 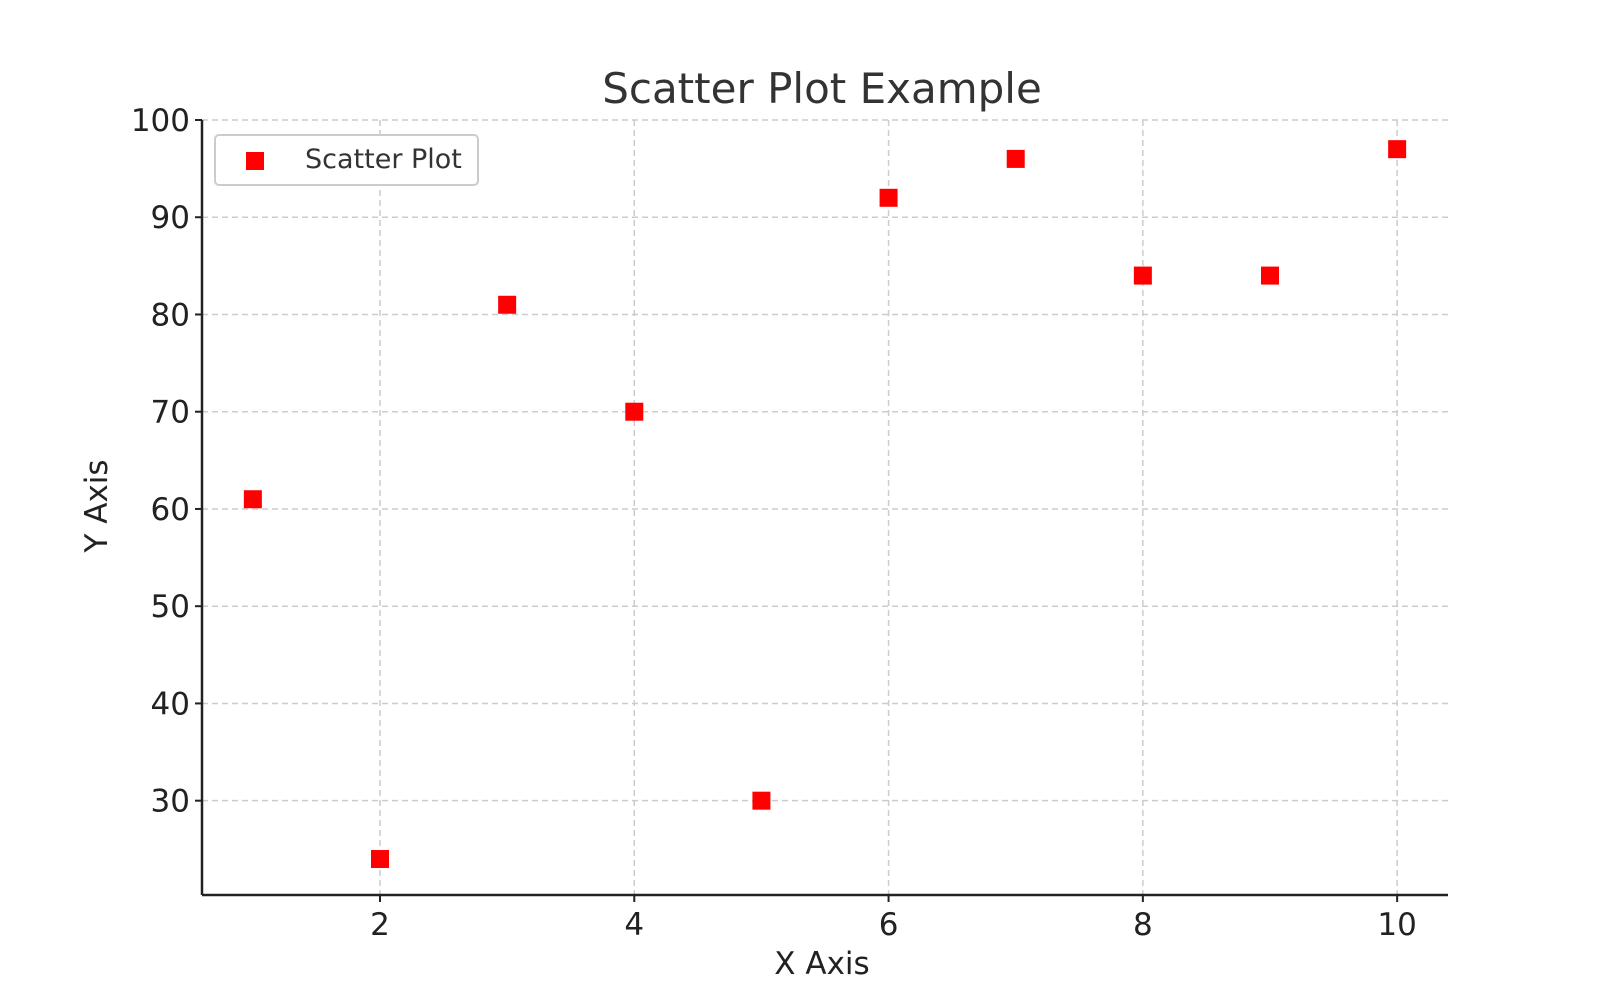 What do you see at coordinates (170, 413) in the screenshot?
I see `y-tick-label: 70` at bounding box center [170, 413].